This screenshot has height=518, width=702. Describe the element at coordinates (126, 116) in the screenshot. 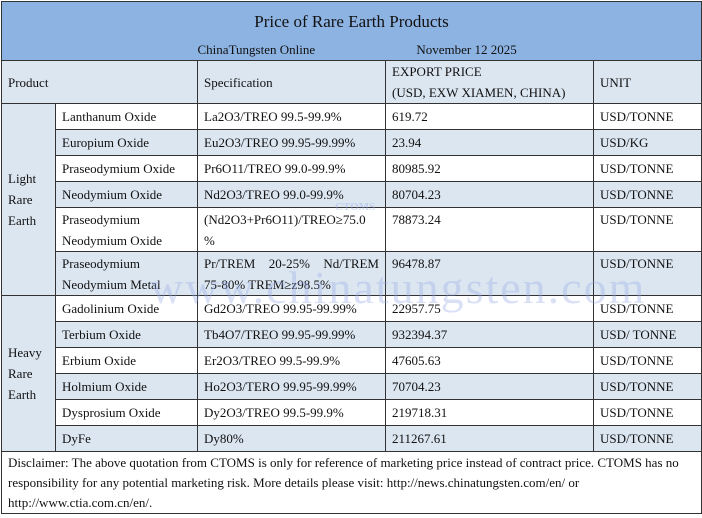

I see `product-cell: Lanthanum Oxide` at that location.